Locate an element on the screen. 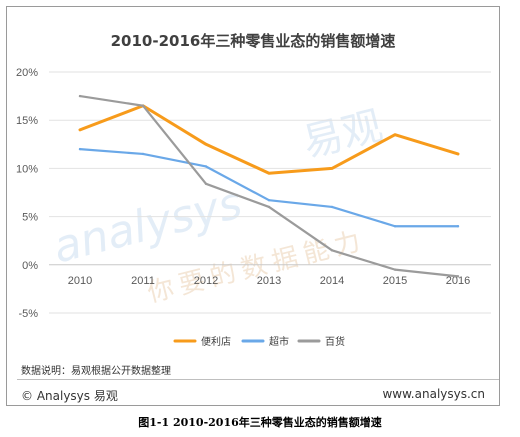 This screenshot has width=520, height=437. x-tick-label: 2015 is located at coordinates (395, 281).